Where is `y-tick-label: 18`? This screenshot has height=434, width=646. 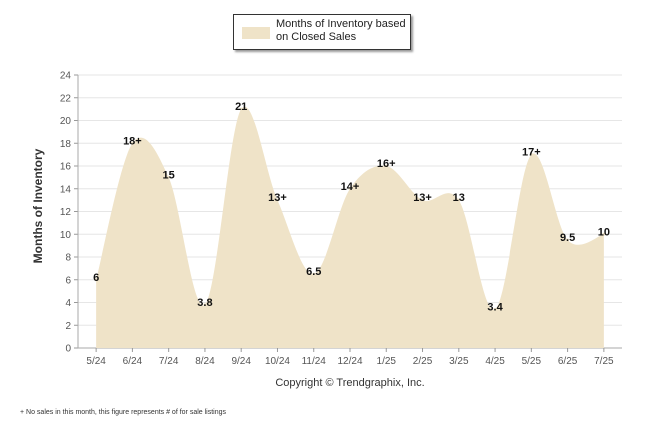 y-tick-label: 18 is located at coordinates (66, 144).